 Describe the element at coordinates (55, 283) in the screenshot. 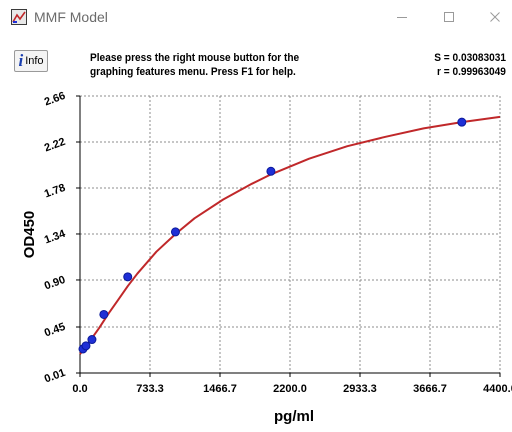

I see `y-tick-label: 0.90` at that location.